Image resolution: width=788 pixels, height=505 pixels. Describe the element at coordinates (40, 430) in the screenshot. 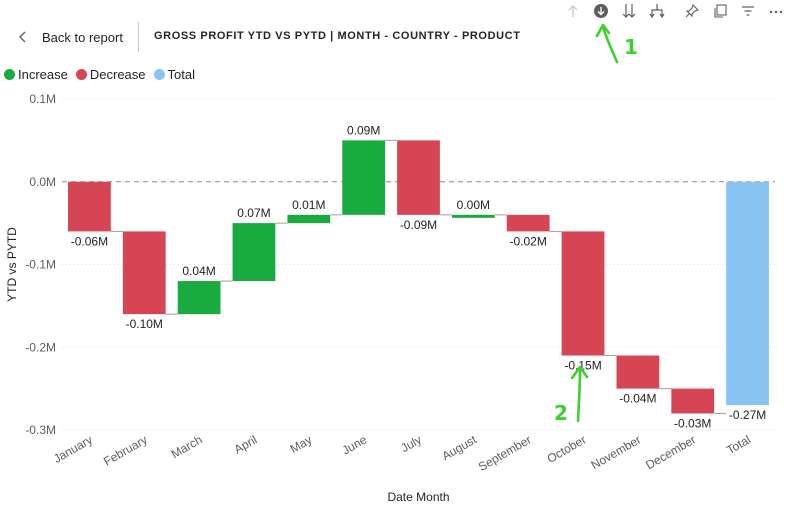

I see `y-tick-label: -0.3M` at that location.